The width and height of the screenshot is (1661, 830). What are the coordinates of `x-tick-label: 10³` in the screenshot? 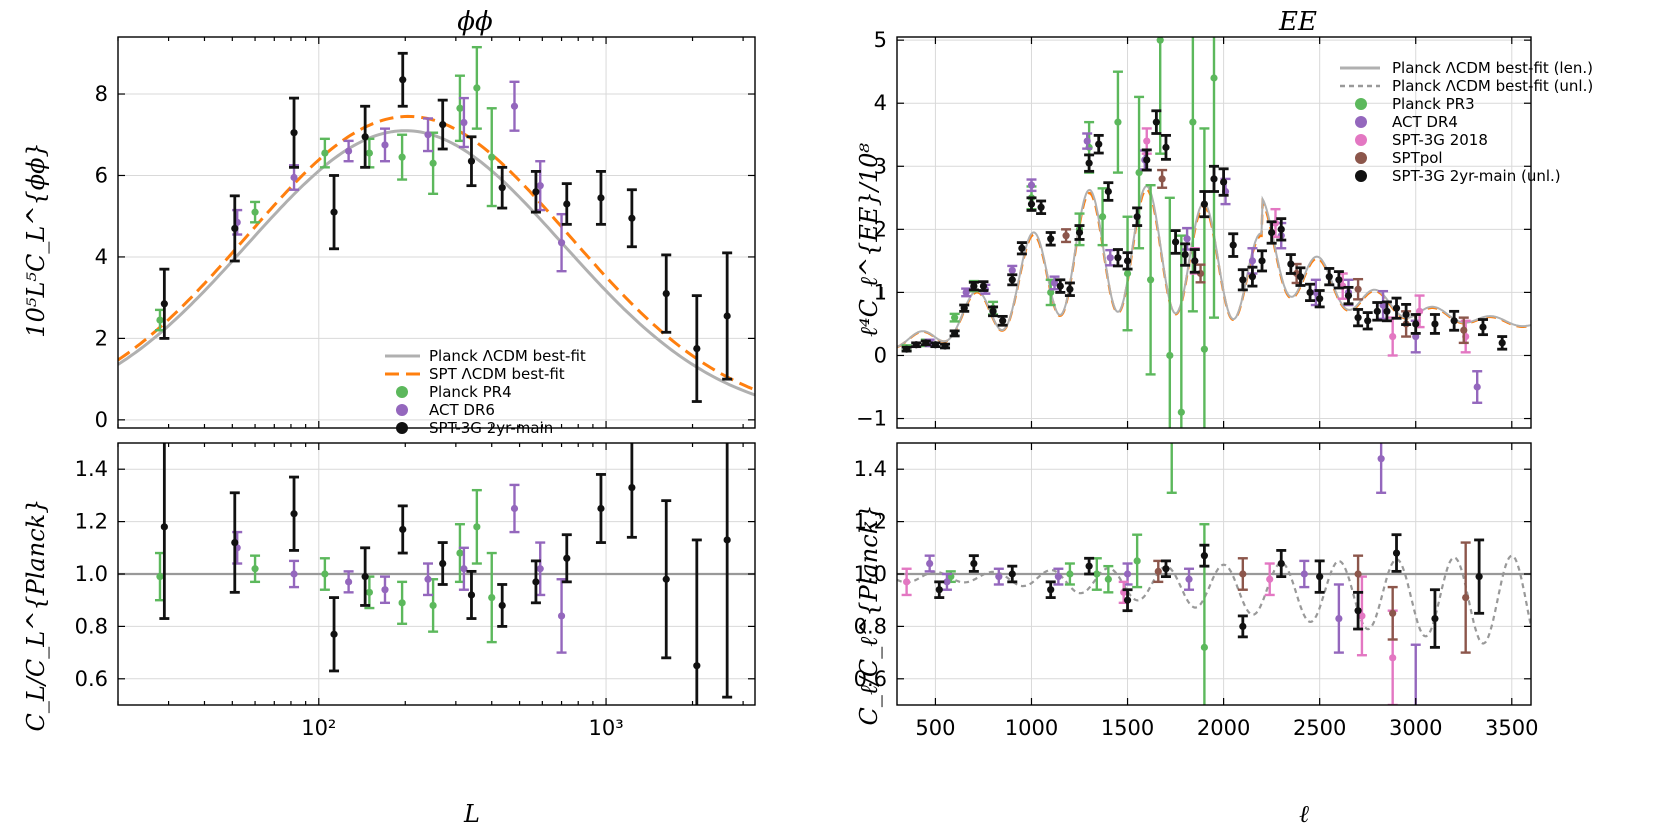 It's located at (605, 728).